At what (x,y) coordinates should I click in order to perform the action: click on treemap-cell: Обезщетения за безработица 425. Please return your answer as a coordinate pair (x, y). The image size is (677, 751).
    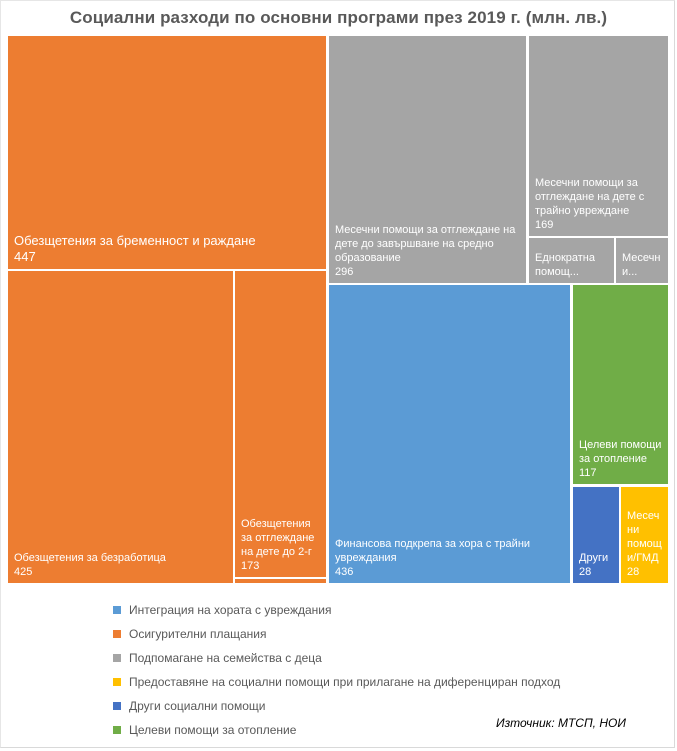
    Looking at the image, I should click on (120, 427).